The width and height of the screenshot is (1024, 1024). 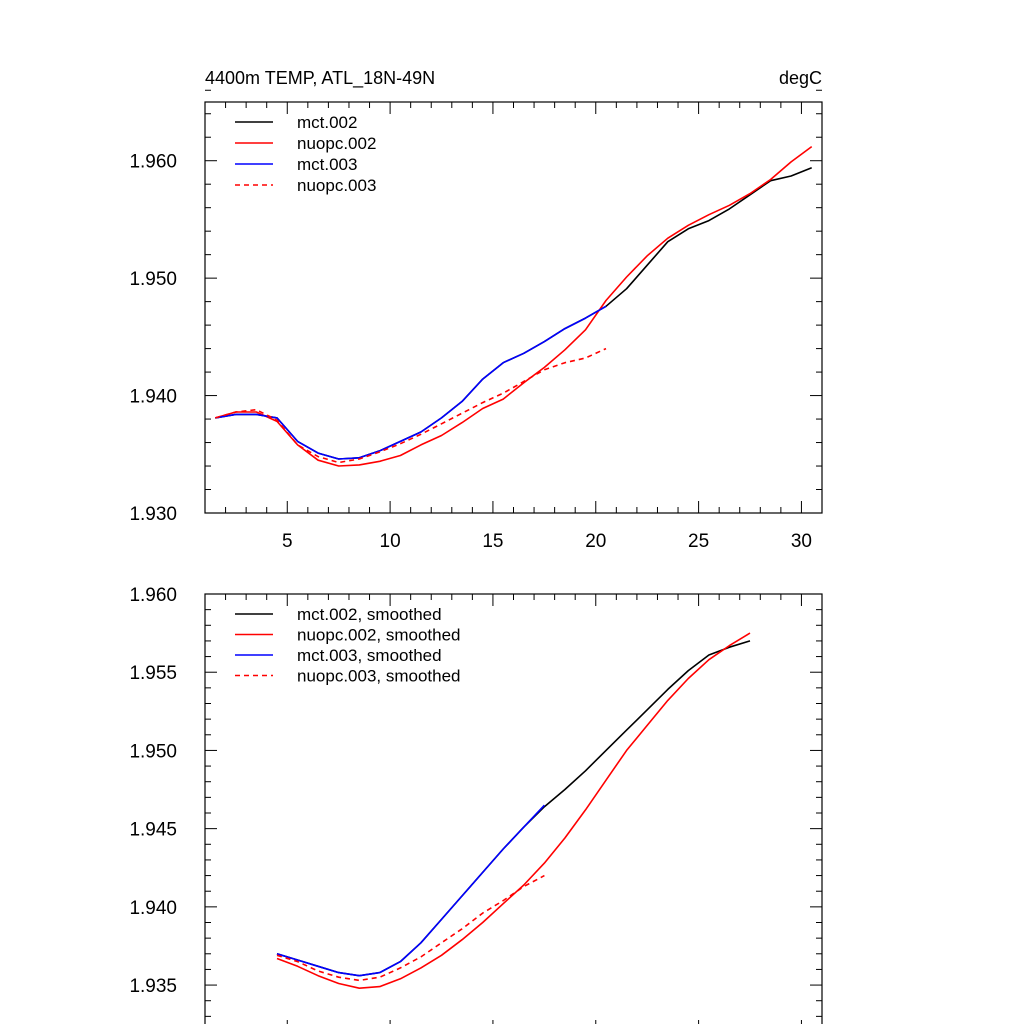 I want to click on x-tick-label: 15, so click(x=492, y=541).